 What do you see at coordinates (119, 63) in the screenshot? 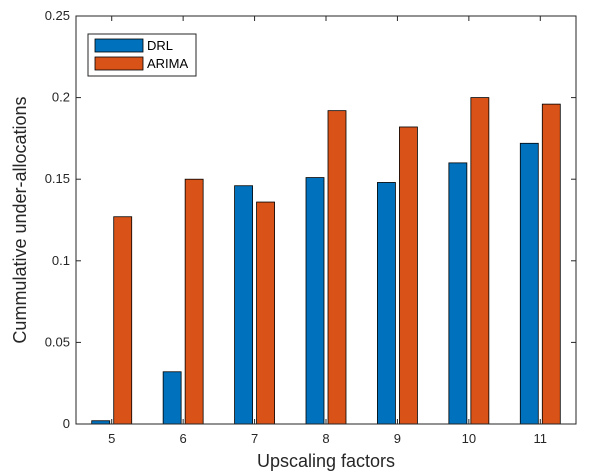
I see `legend-swatch-arima` at bounding box center [119, 63].